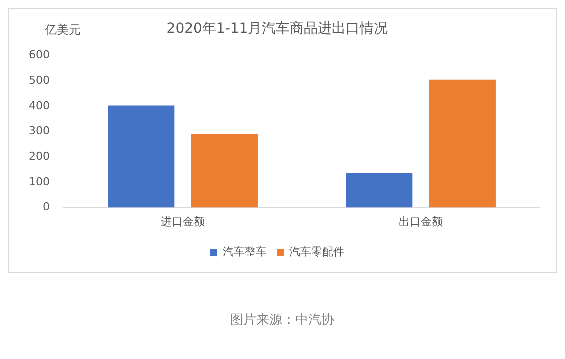 The height and width of the screenshot is (359, 565). Describe the element at coordinates (39, 80) in the screenshot. I see `y-tick-label: 500` at that location.